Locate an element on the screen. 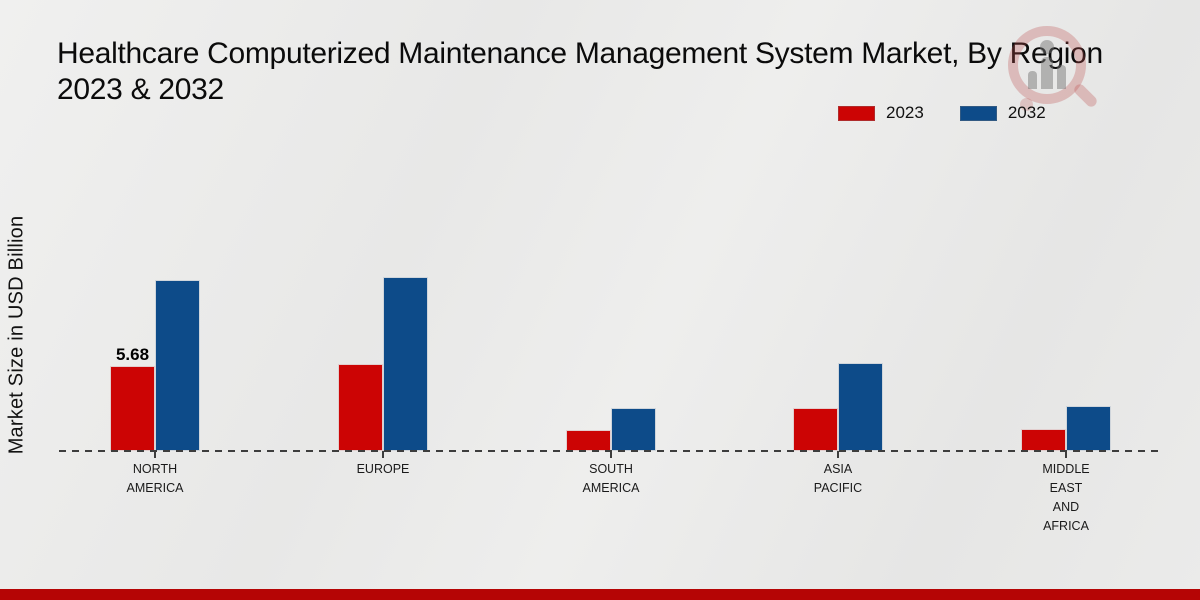 The image size is (1200, 600). magnifier-icon is located at coordinates (1047, 65).